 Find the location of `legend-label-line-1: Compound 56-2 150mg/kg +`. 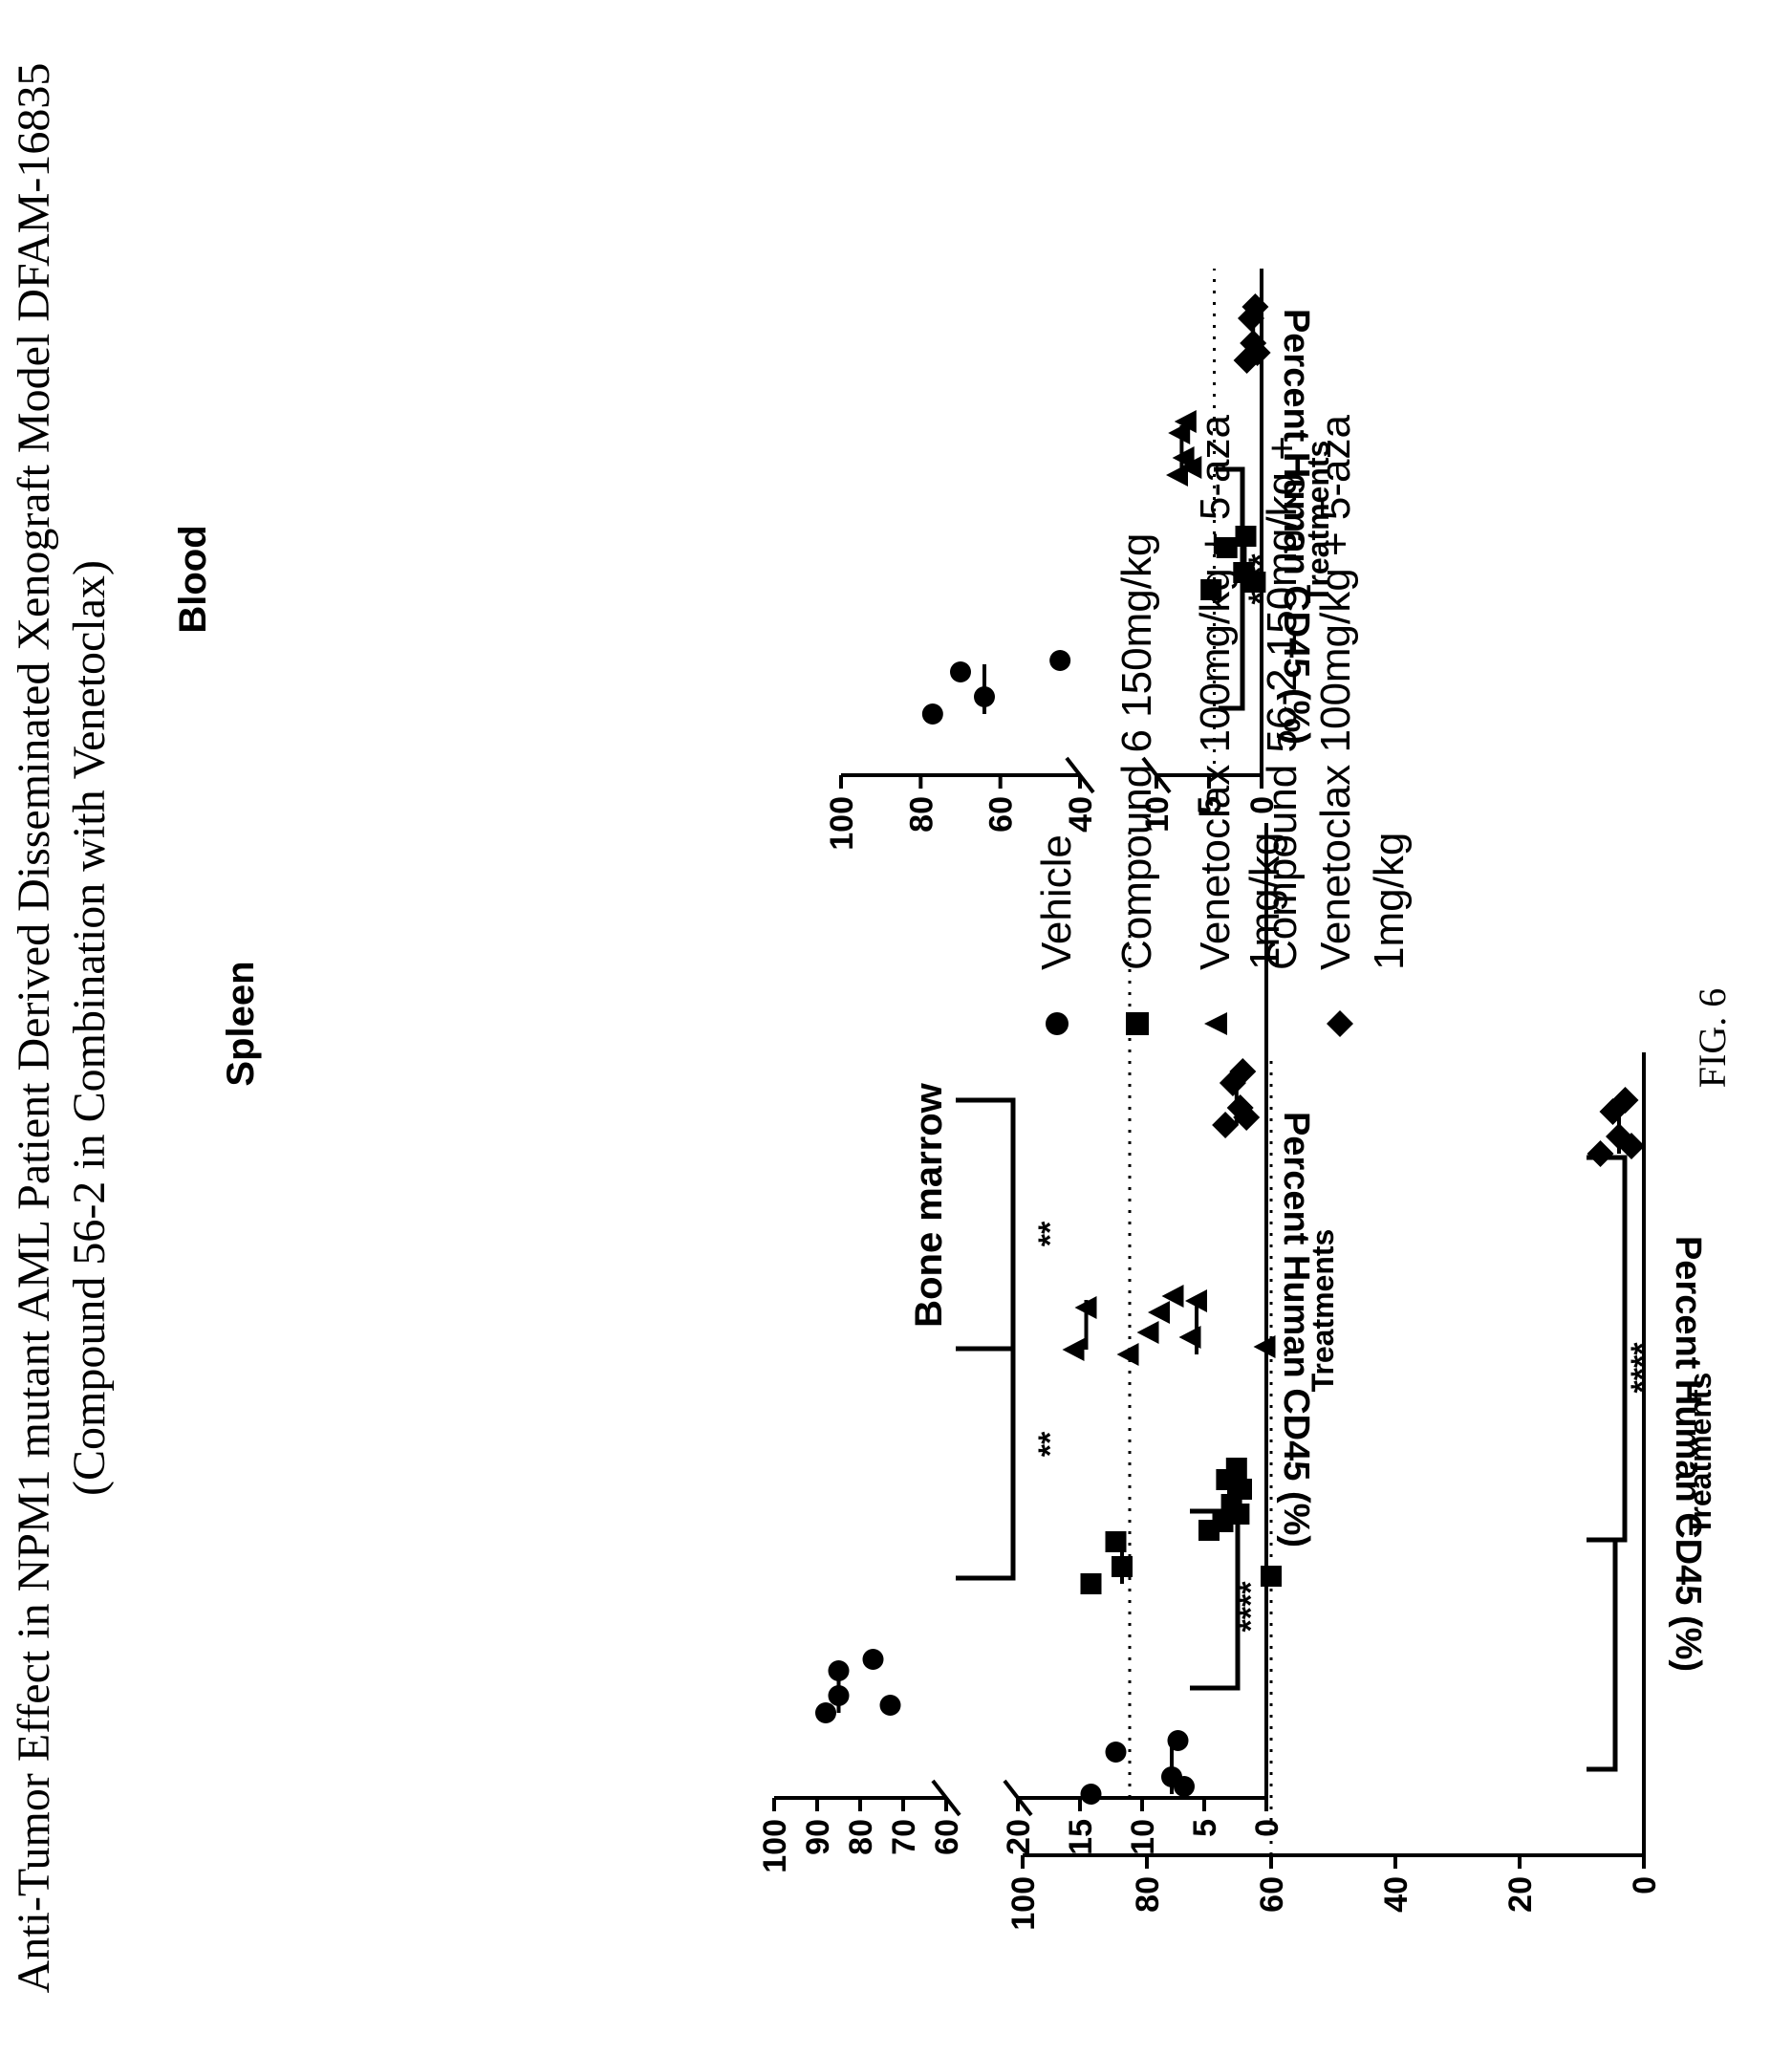

legend-label-line-1: Compound 56-2 150mg/kg + is located at coordinates (1282, 703).